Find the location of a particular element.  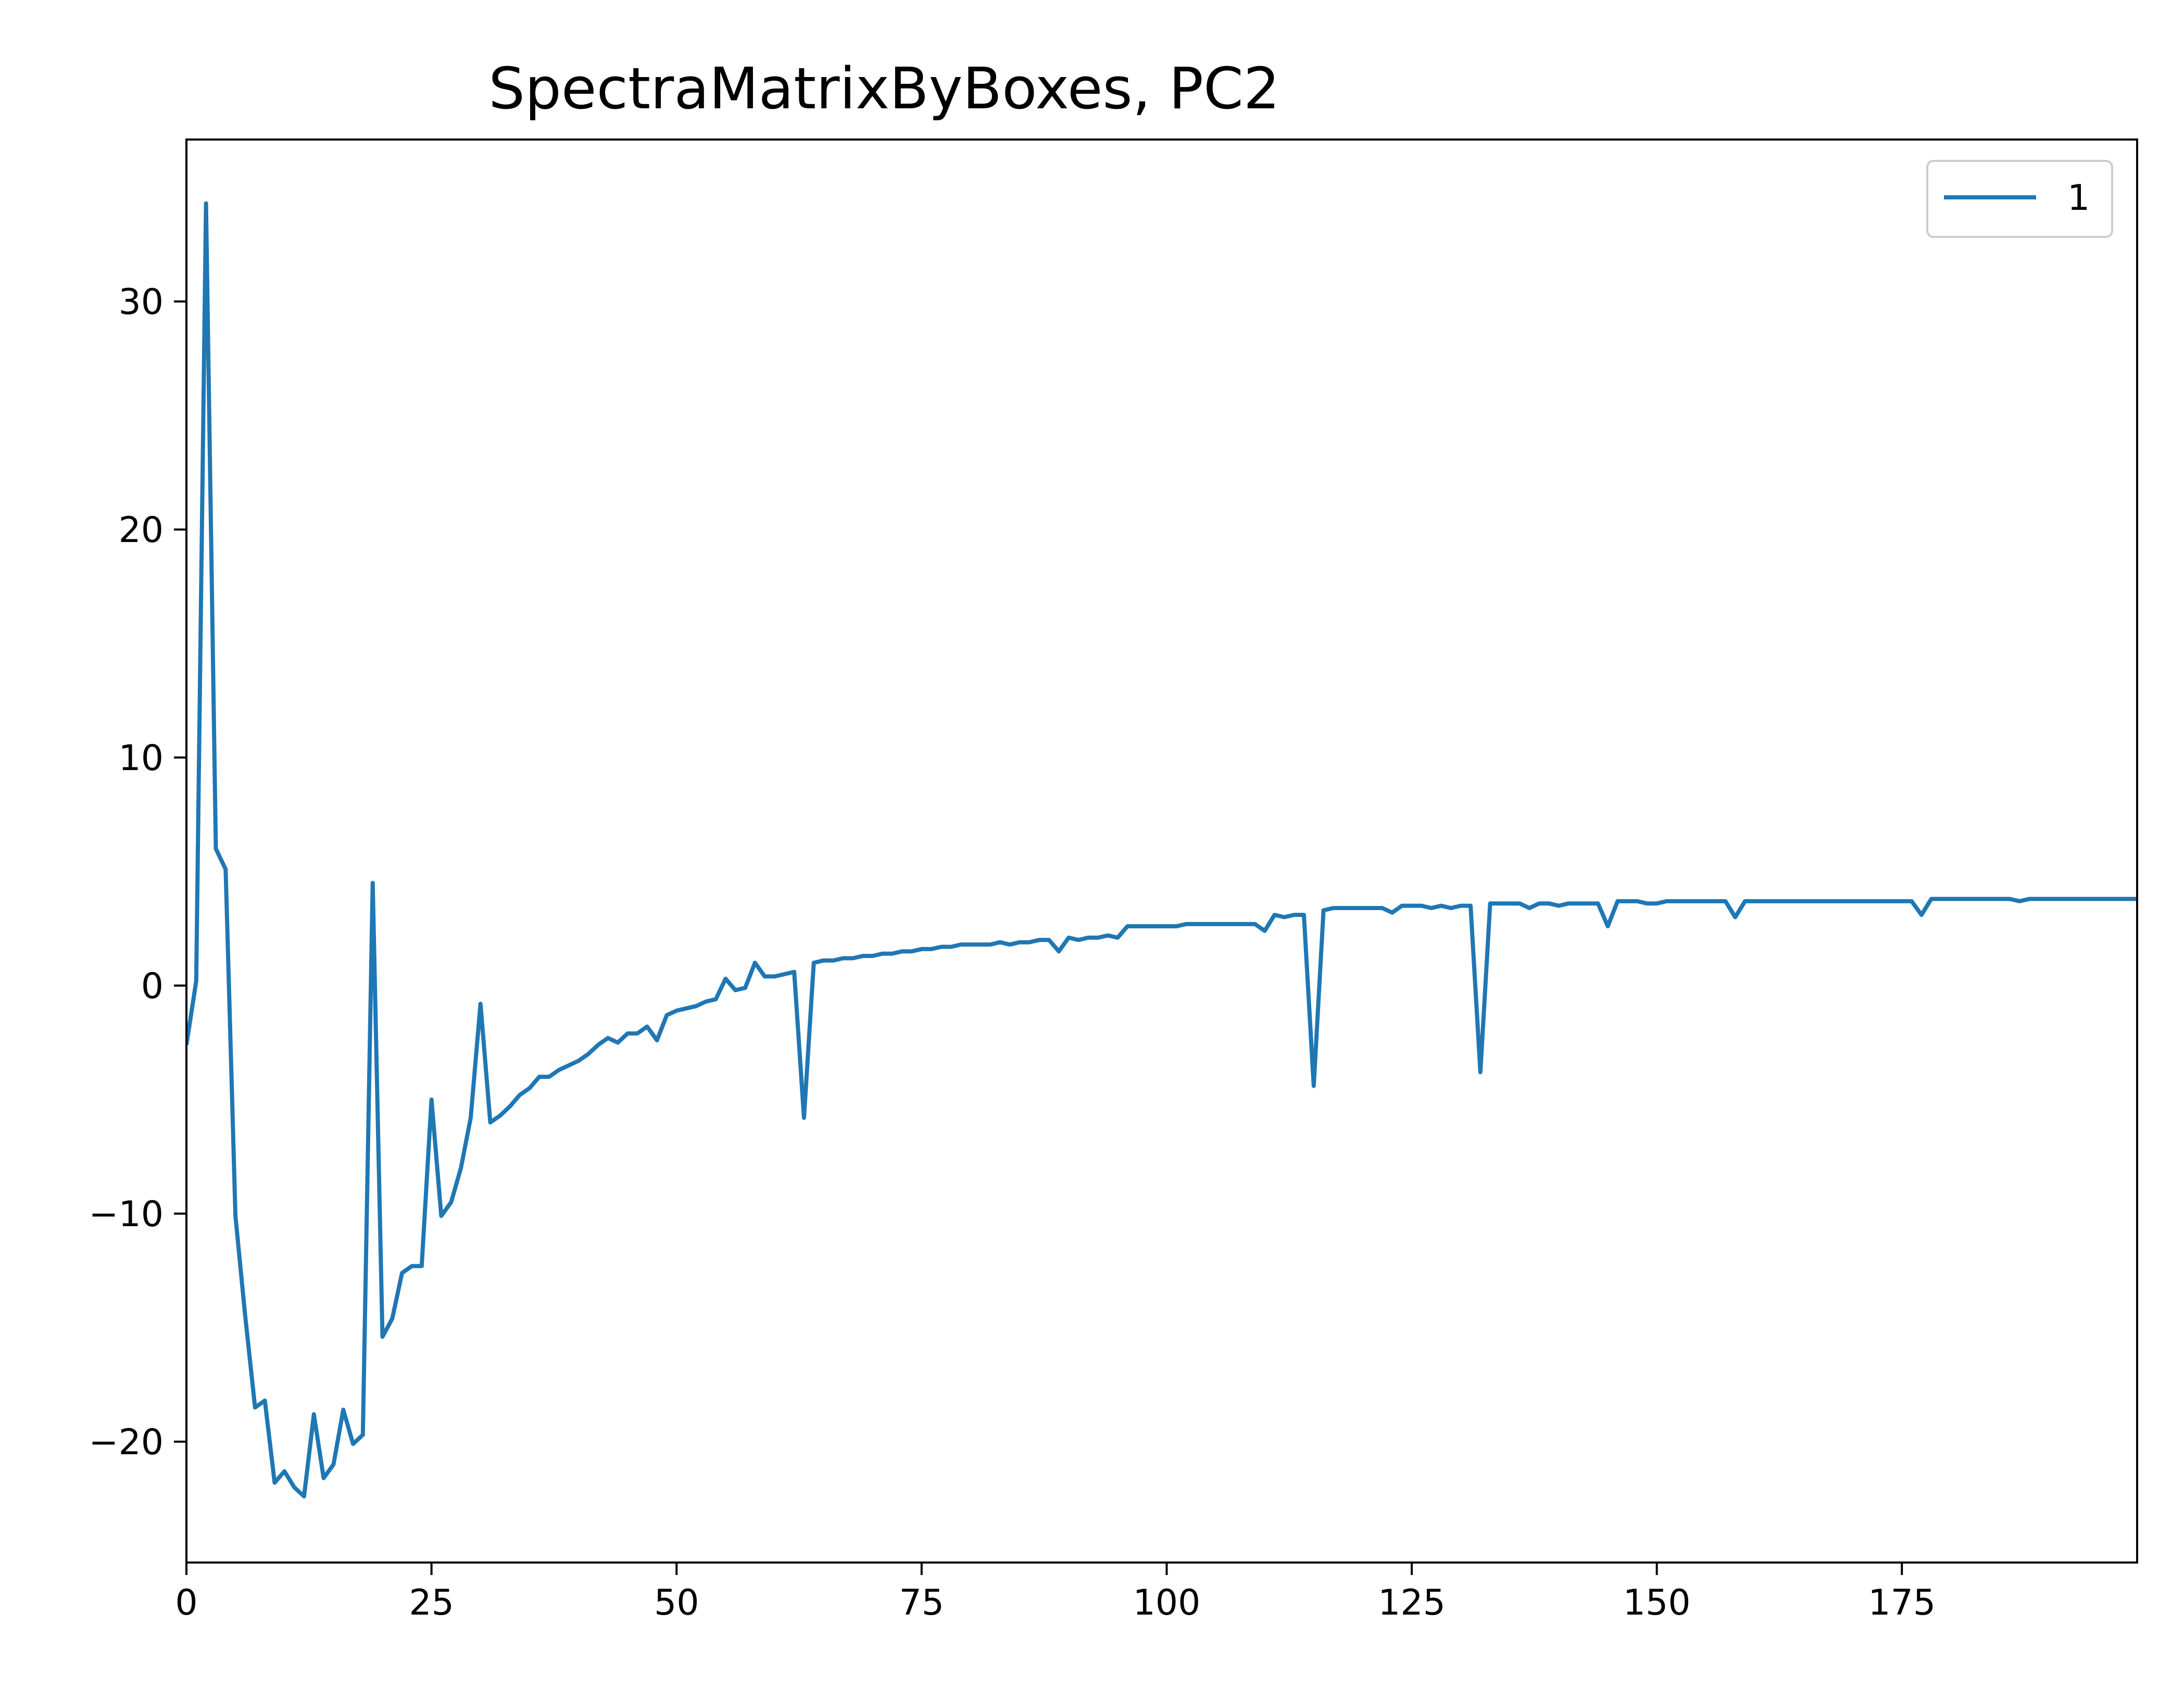

x-tick-label: 100 is located at coordinates (1167, 1603).